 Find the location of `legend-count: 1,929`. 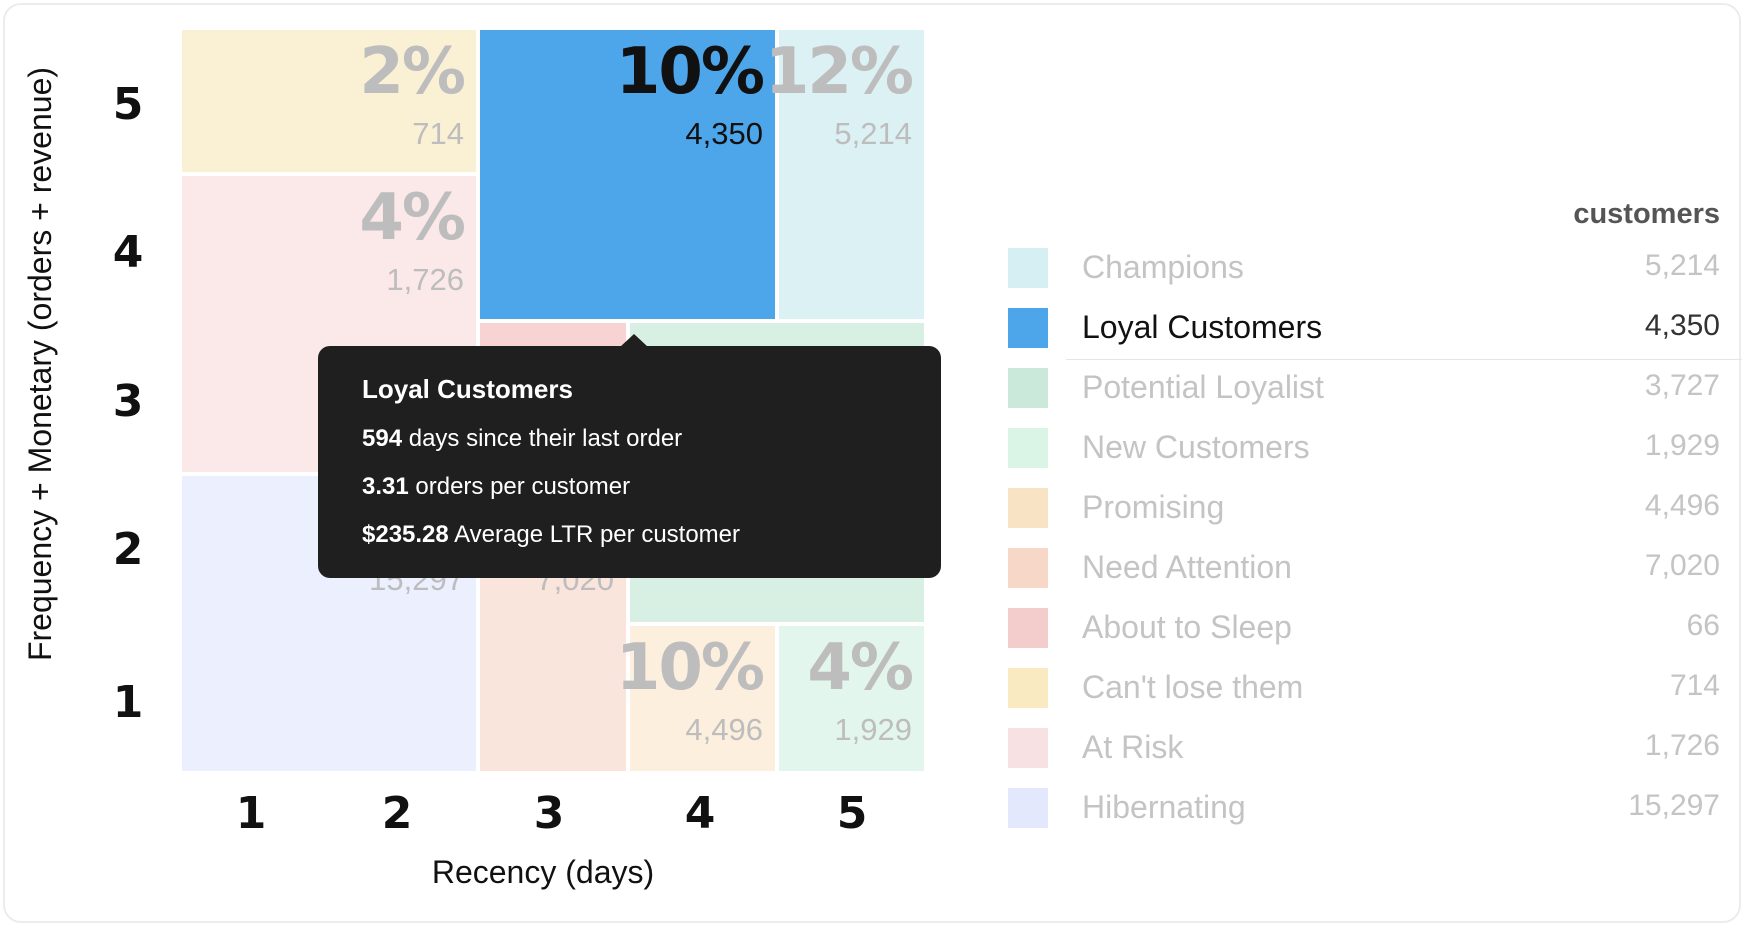

legend-count: 1,929 is located at coordinates (1682, 445).